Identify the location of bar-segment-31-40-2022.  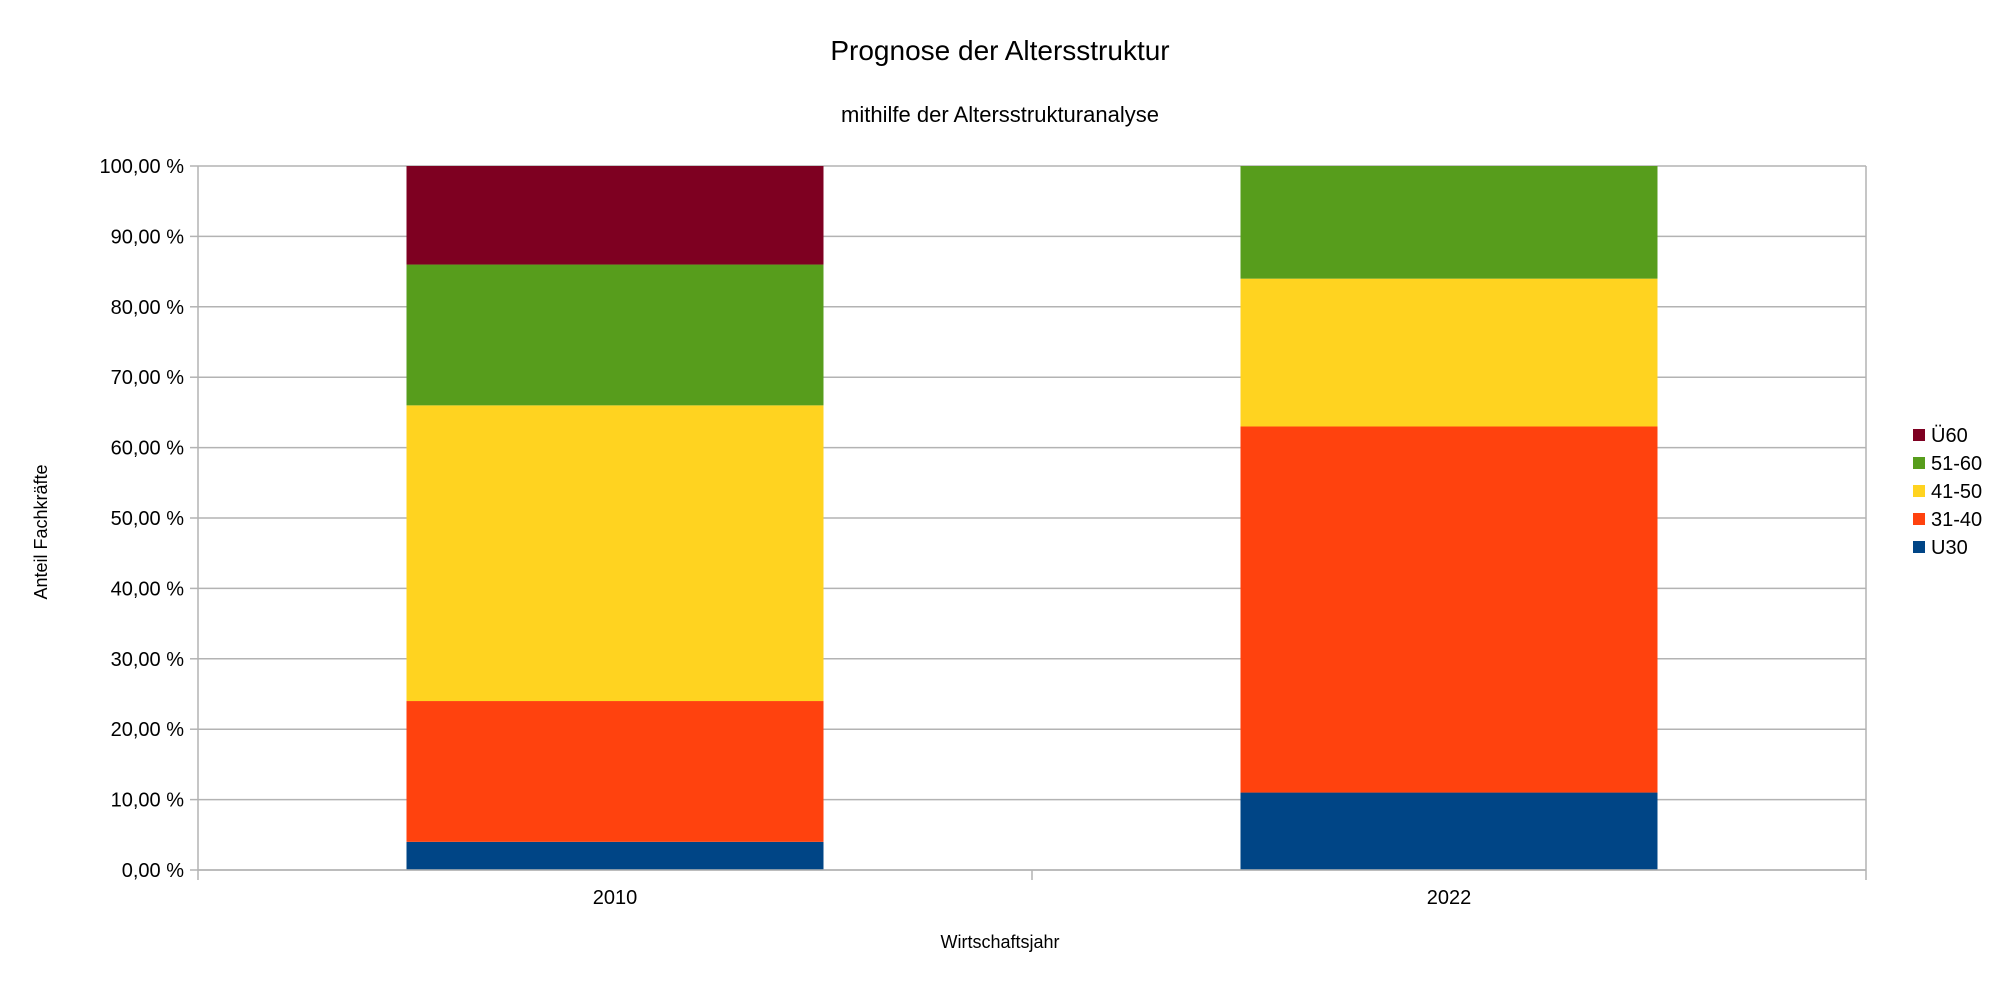
(1449, 609).